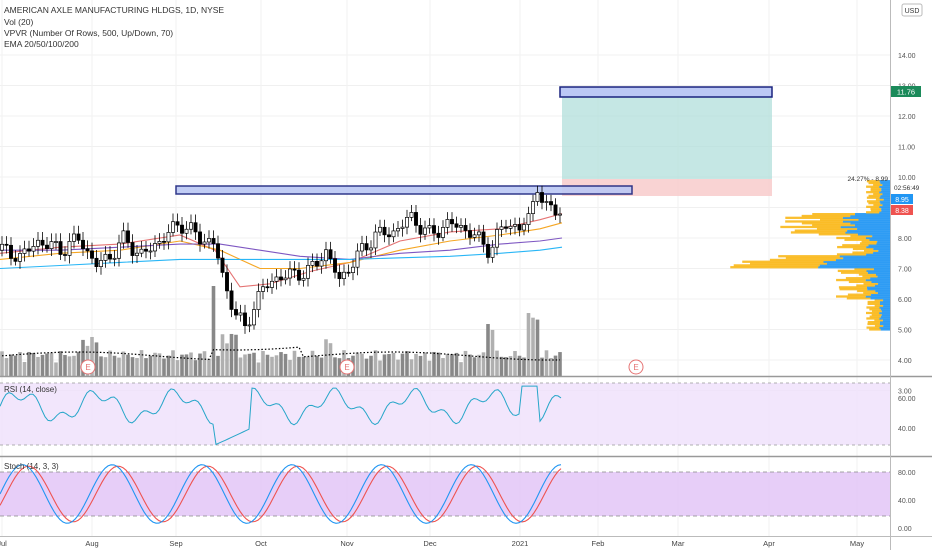 The image size is (932, 550). I want to click on indicator-vpvr: VPVR (Number Of Rows, 500, Up/Down, 70), so click(88, 33).